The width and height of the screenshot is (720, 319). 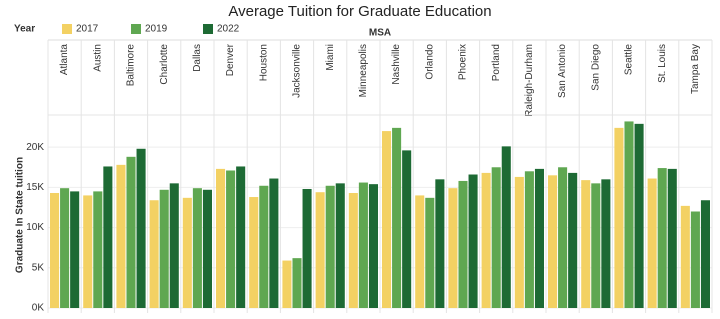 I want to click on x-tick-label: Minneapolis, so click(x=363, y=70).